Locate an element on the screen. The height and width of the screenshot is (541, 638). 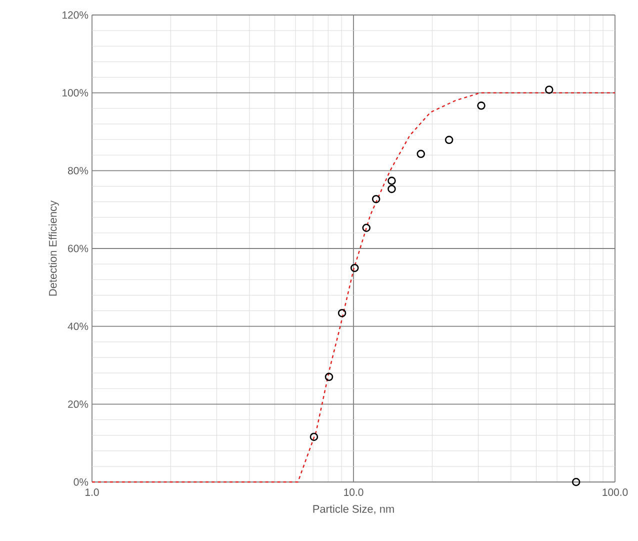
x-tick-label: 10.0 is located at coordinates (354, 492).